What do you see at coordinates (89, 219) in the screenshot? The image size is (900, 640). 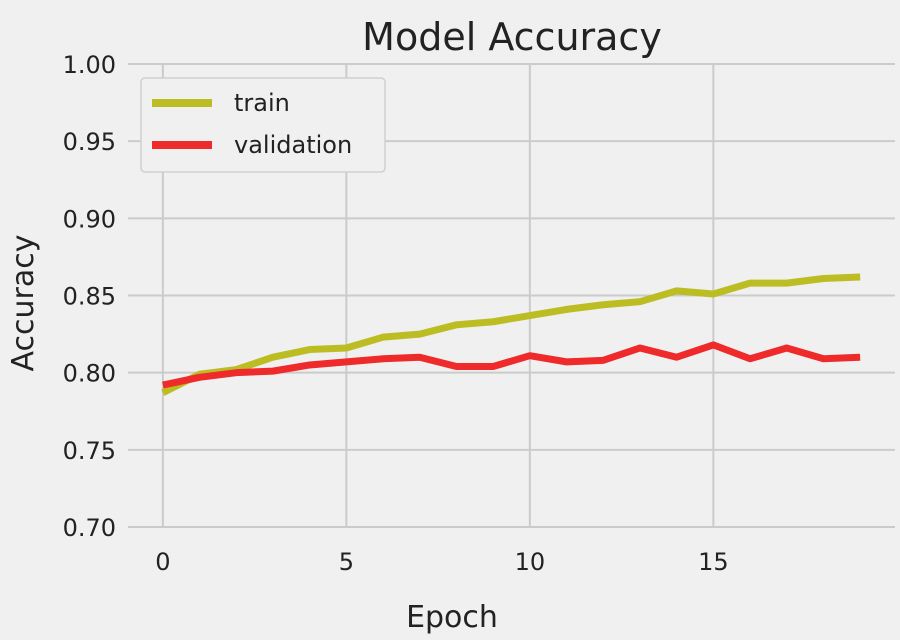 I see `y-tick-label: 0.90` at bounding box center [89, 219].